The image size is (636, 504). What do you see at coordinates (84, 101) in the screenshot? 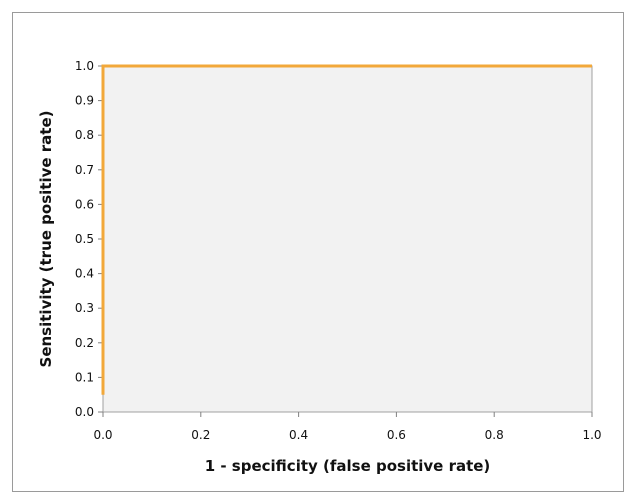
I see `y-tick-label: 0.9` at bounding box center [84, 101].